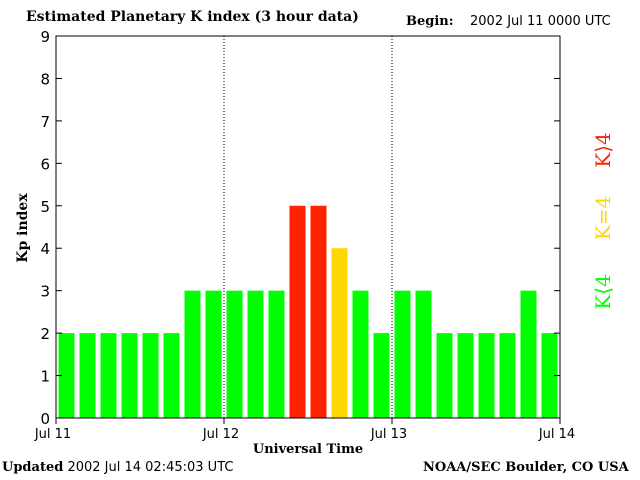 The image size is (640, 480). What do you see at coordinates (45, 292) in the screenshot?
I see `y-tick-label: 3` at bounding box center [45, 292].